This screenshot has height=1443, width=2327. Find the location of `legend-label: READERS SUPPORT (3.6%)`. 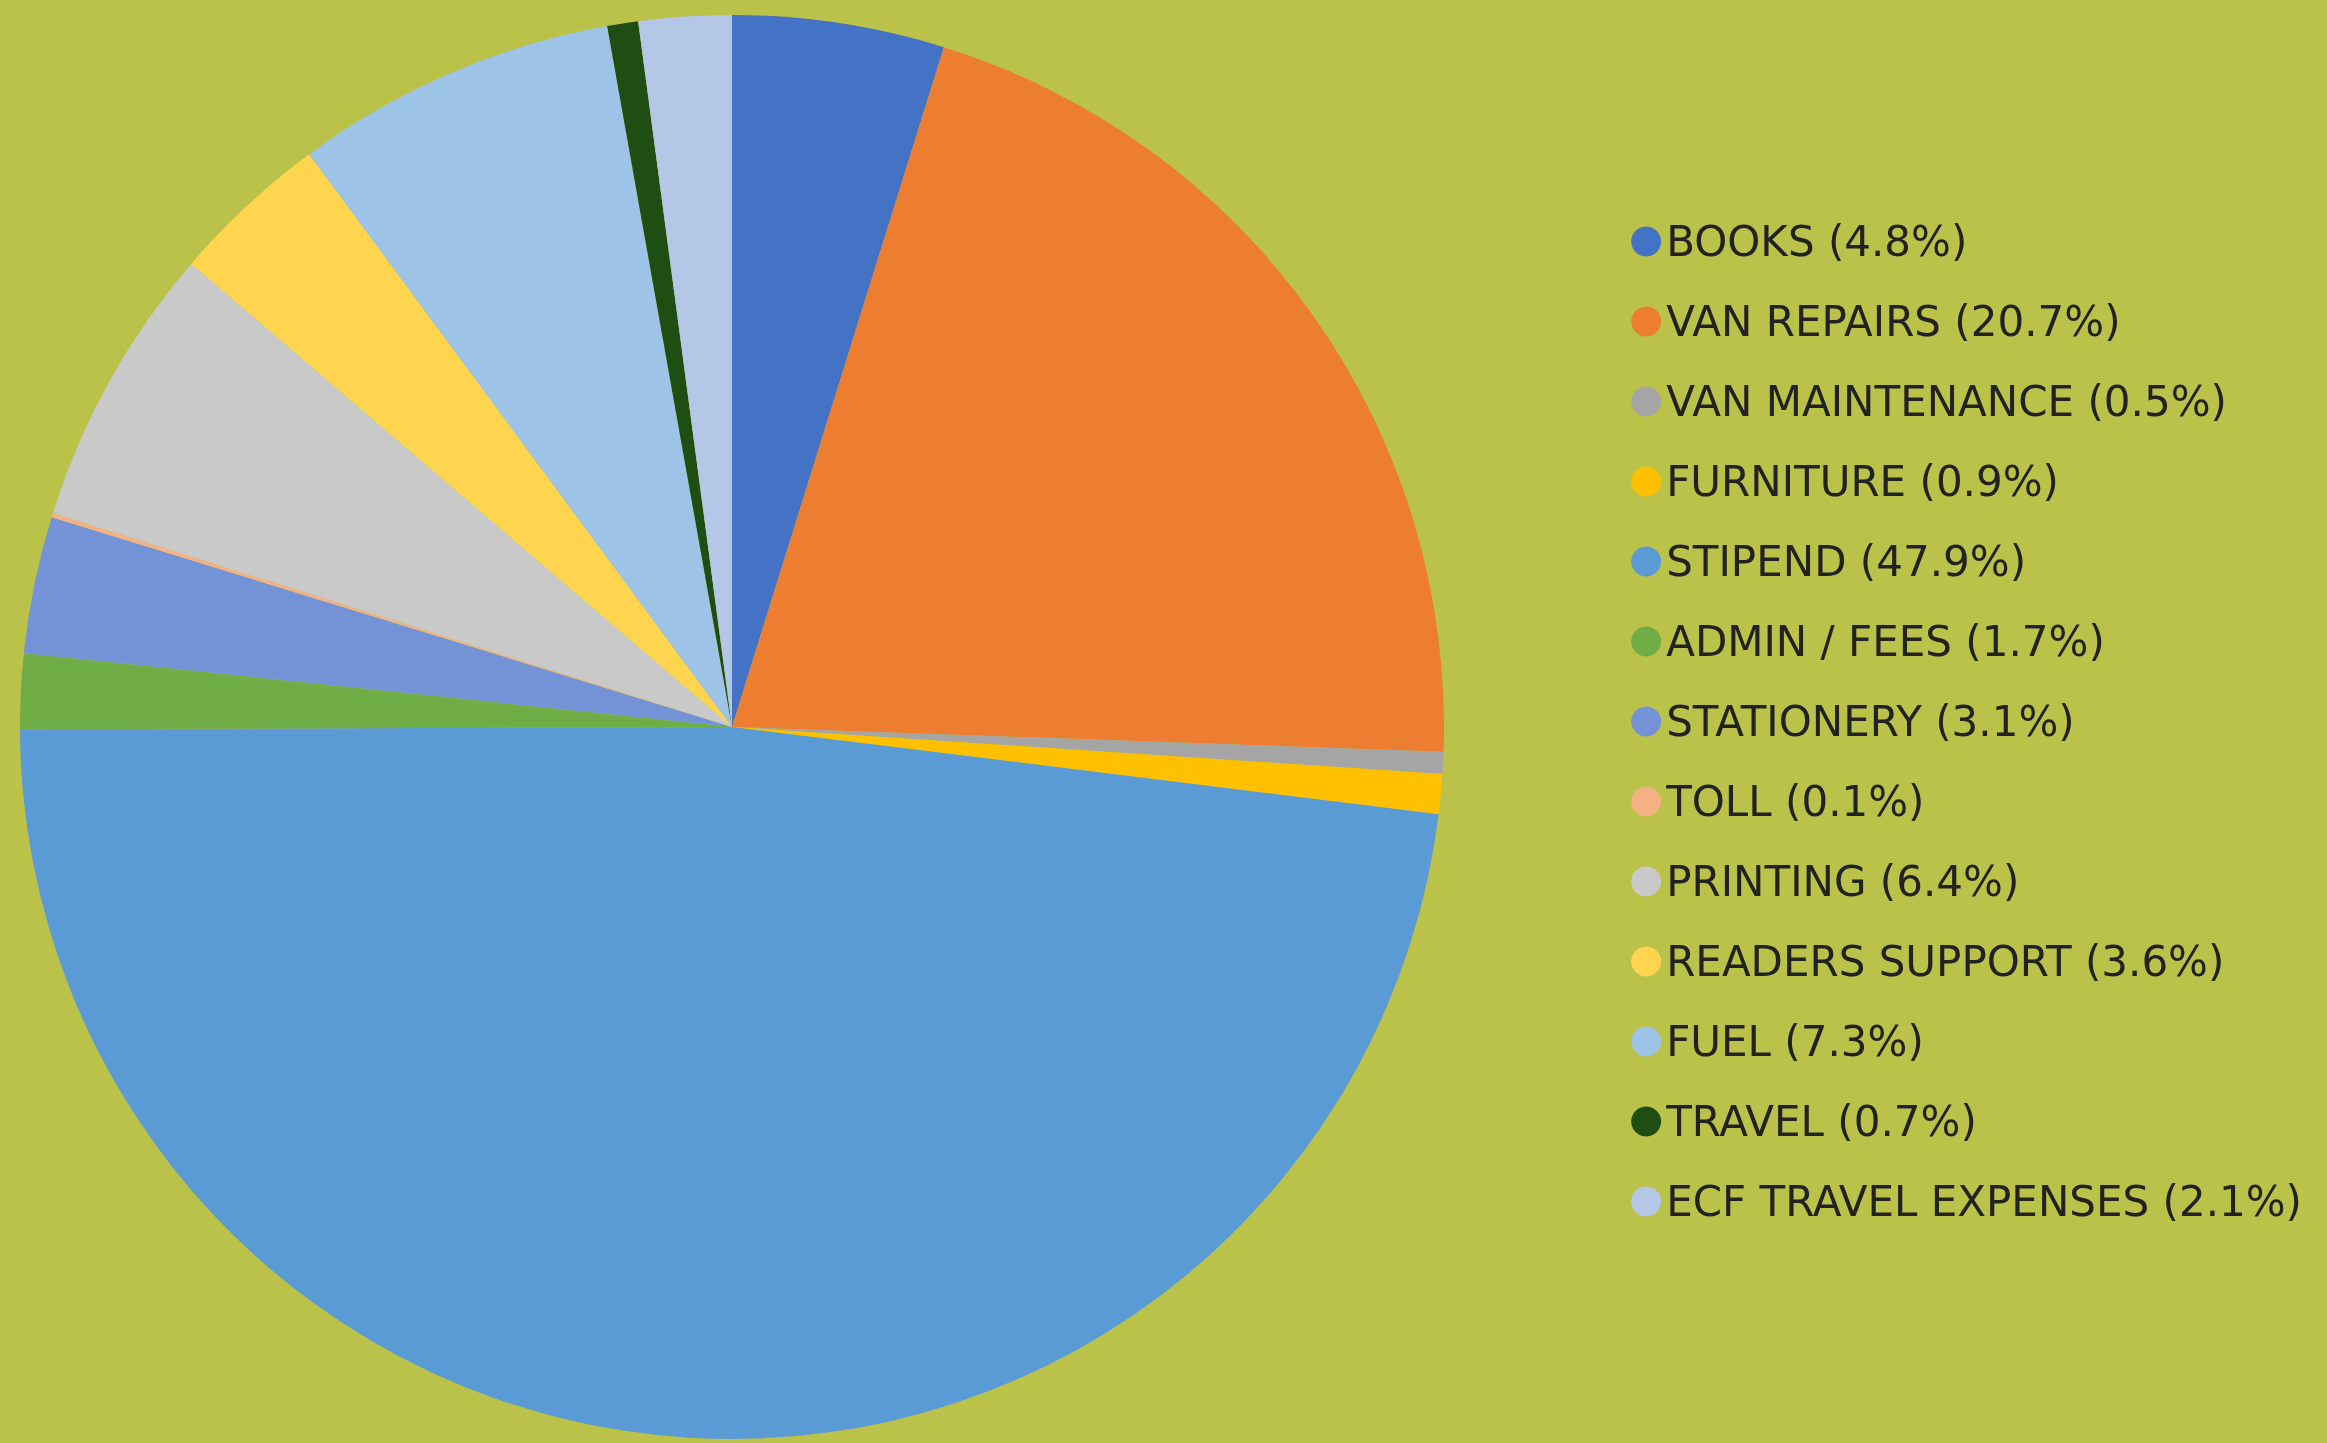

legend-label: READERS SUPPORT (3.6%) is located at coordinates (1945, 961).